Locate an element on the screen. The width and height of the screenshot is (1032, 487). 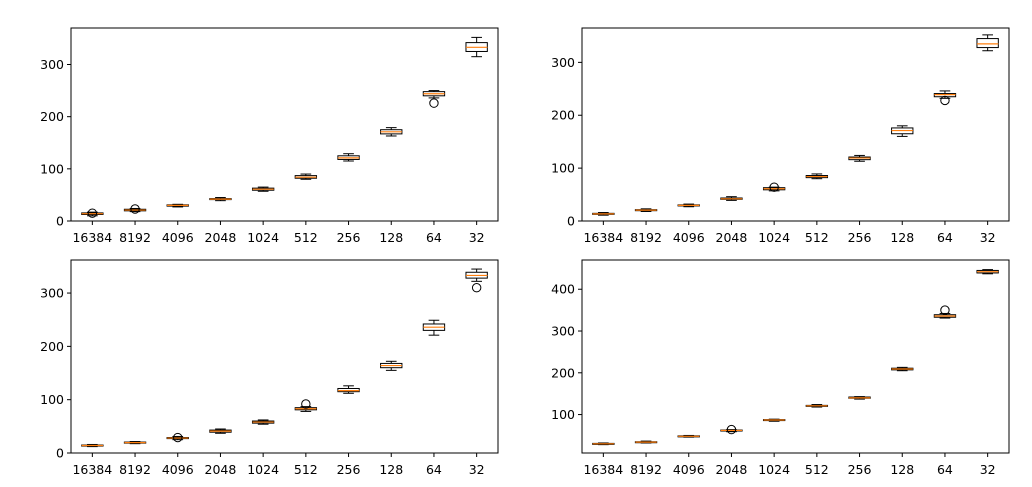
iqr-box is located at coordinates (987, 43).